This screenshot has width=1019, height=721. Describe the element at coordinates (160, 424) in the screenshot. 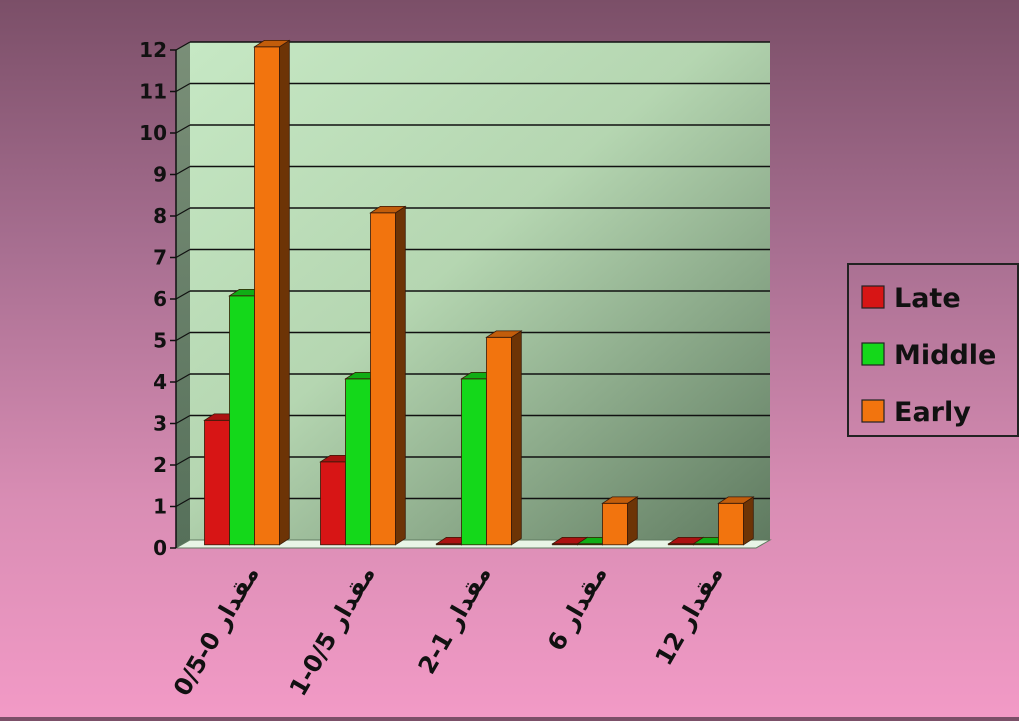

I see `y-tick-label: 3` at that location.